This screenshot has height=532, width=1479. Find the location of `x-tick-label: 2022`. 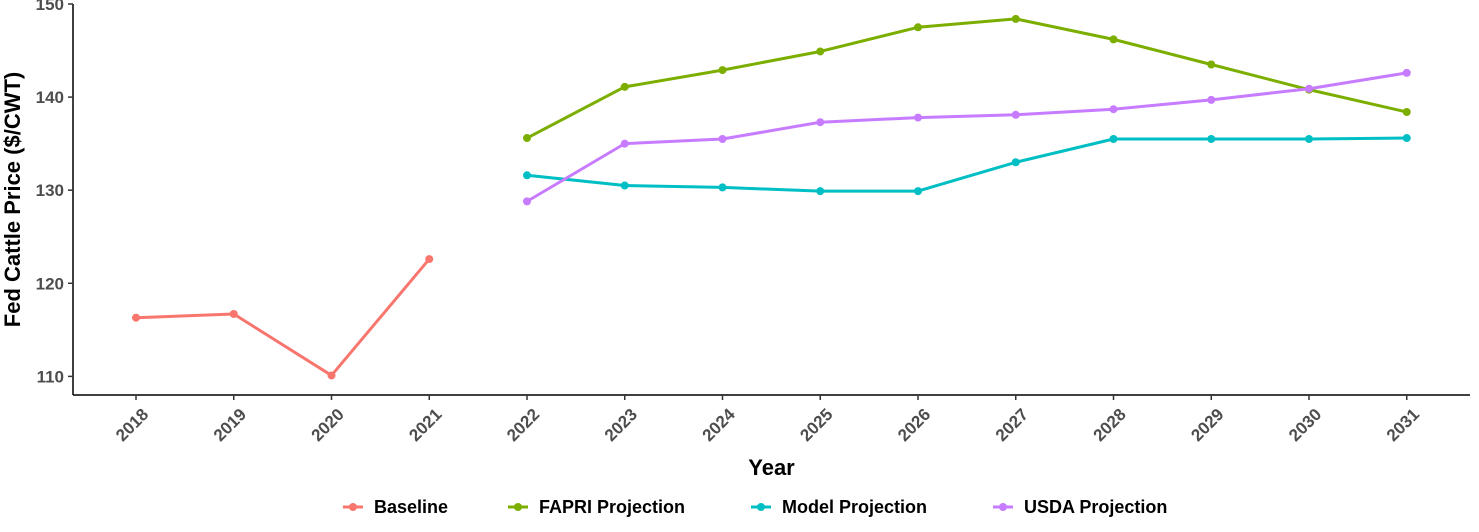

x-tick-label: 2022 is located at coordinates (523, 425).